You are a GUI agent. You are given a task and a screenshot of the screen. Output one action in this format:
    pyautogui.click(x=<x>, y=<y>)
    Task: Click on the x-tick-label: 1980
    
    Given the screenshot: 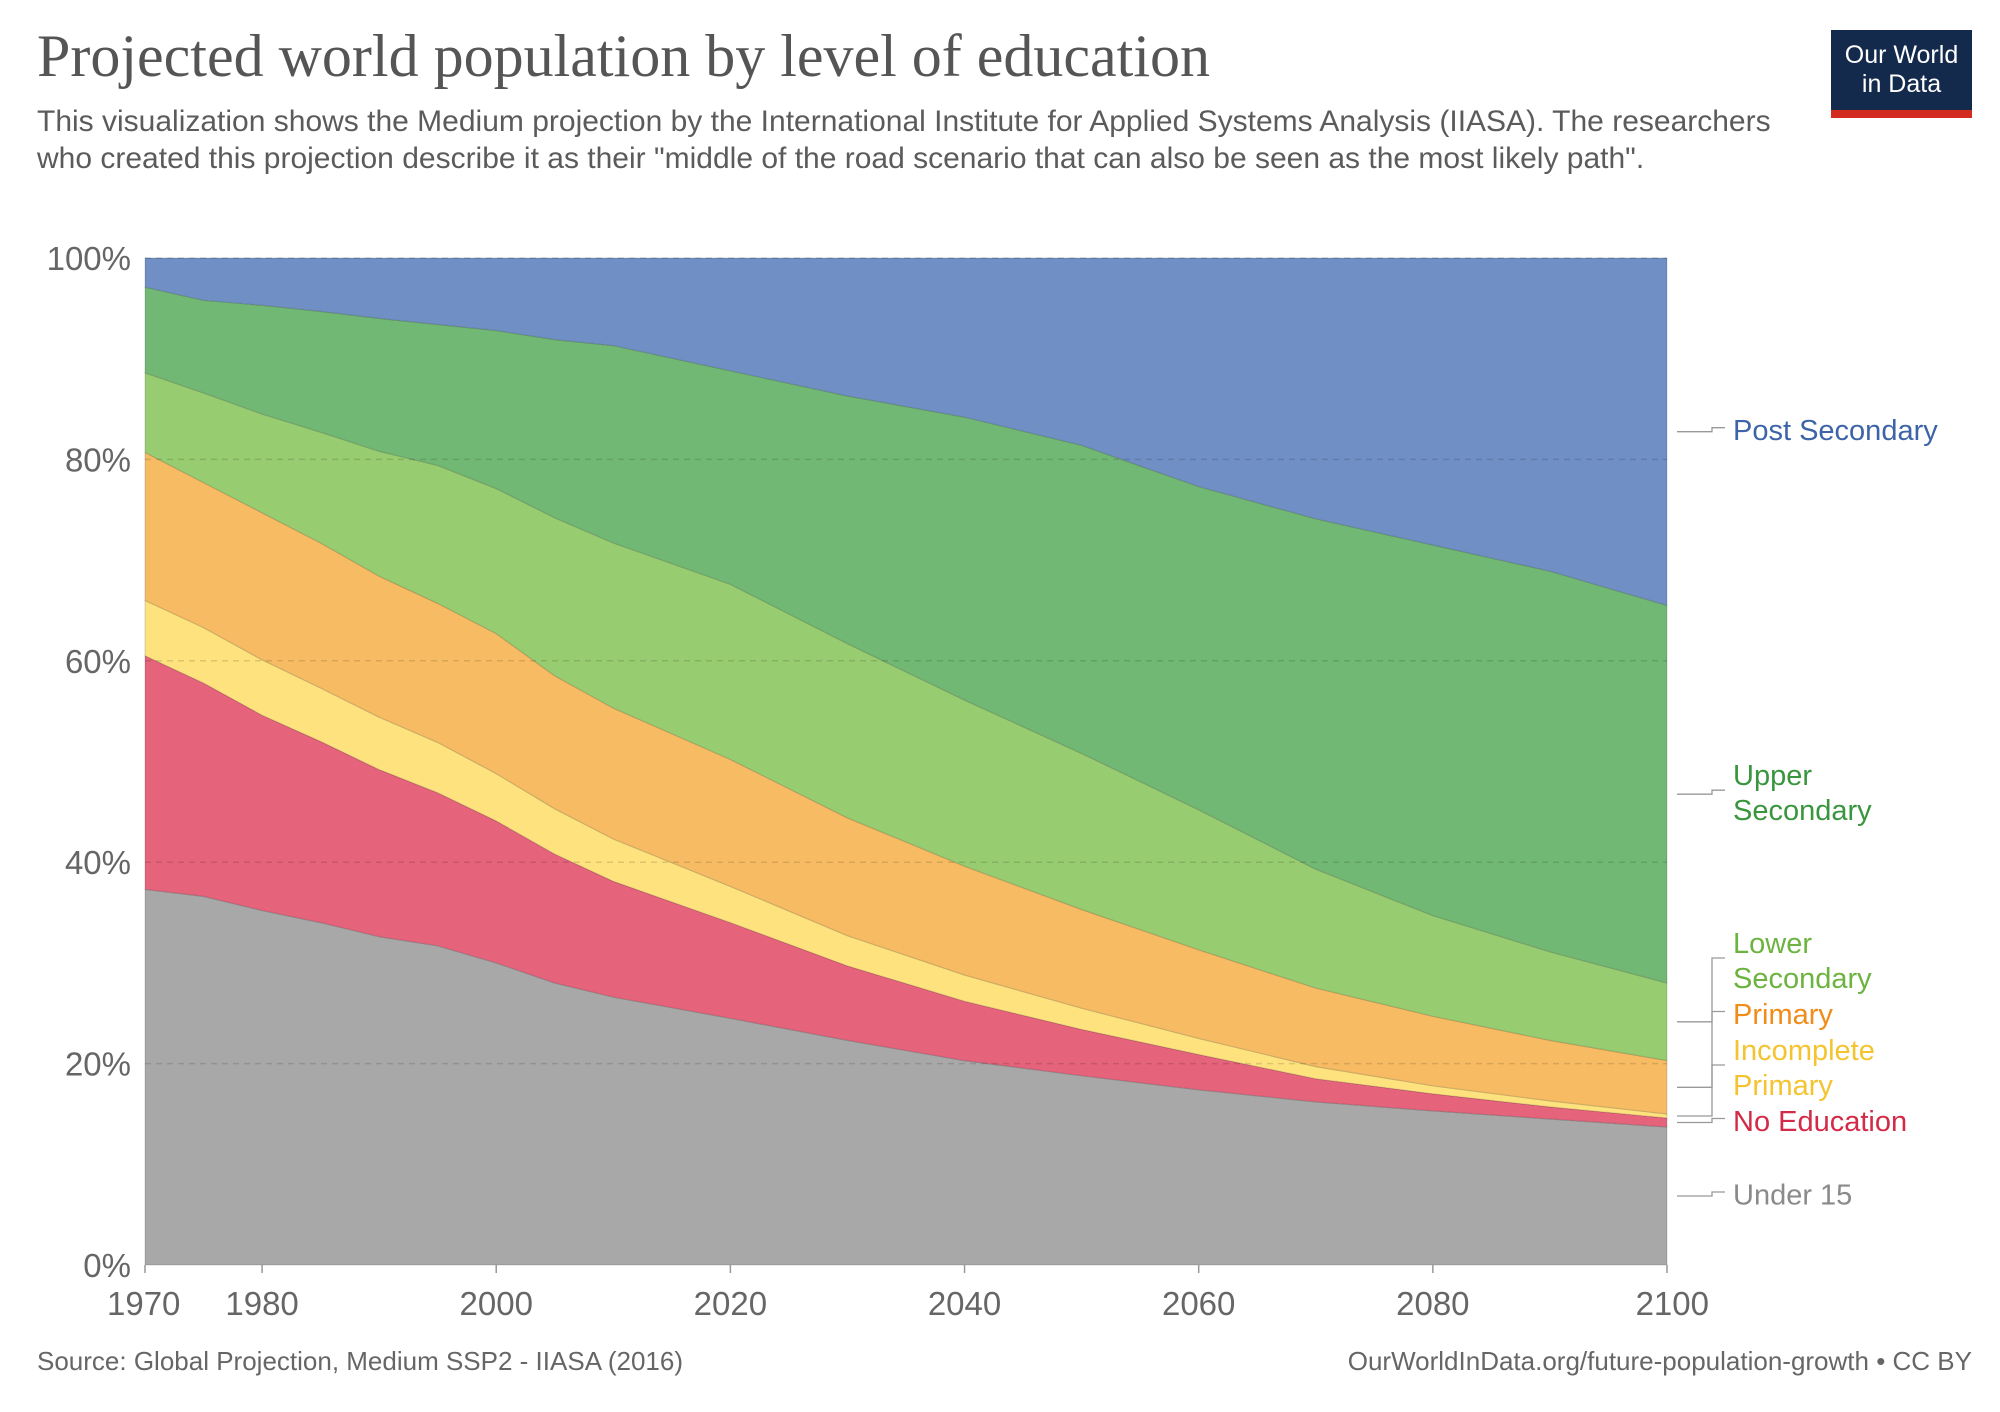 What is the action you would take?
    pyautogui.click(x=261, y=1303)
    